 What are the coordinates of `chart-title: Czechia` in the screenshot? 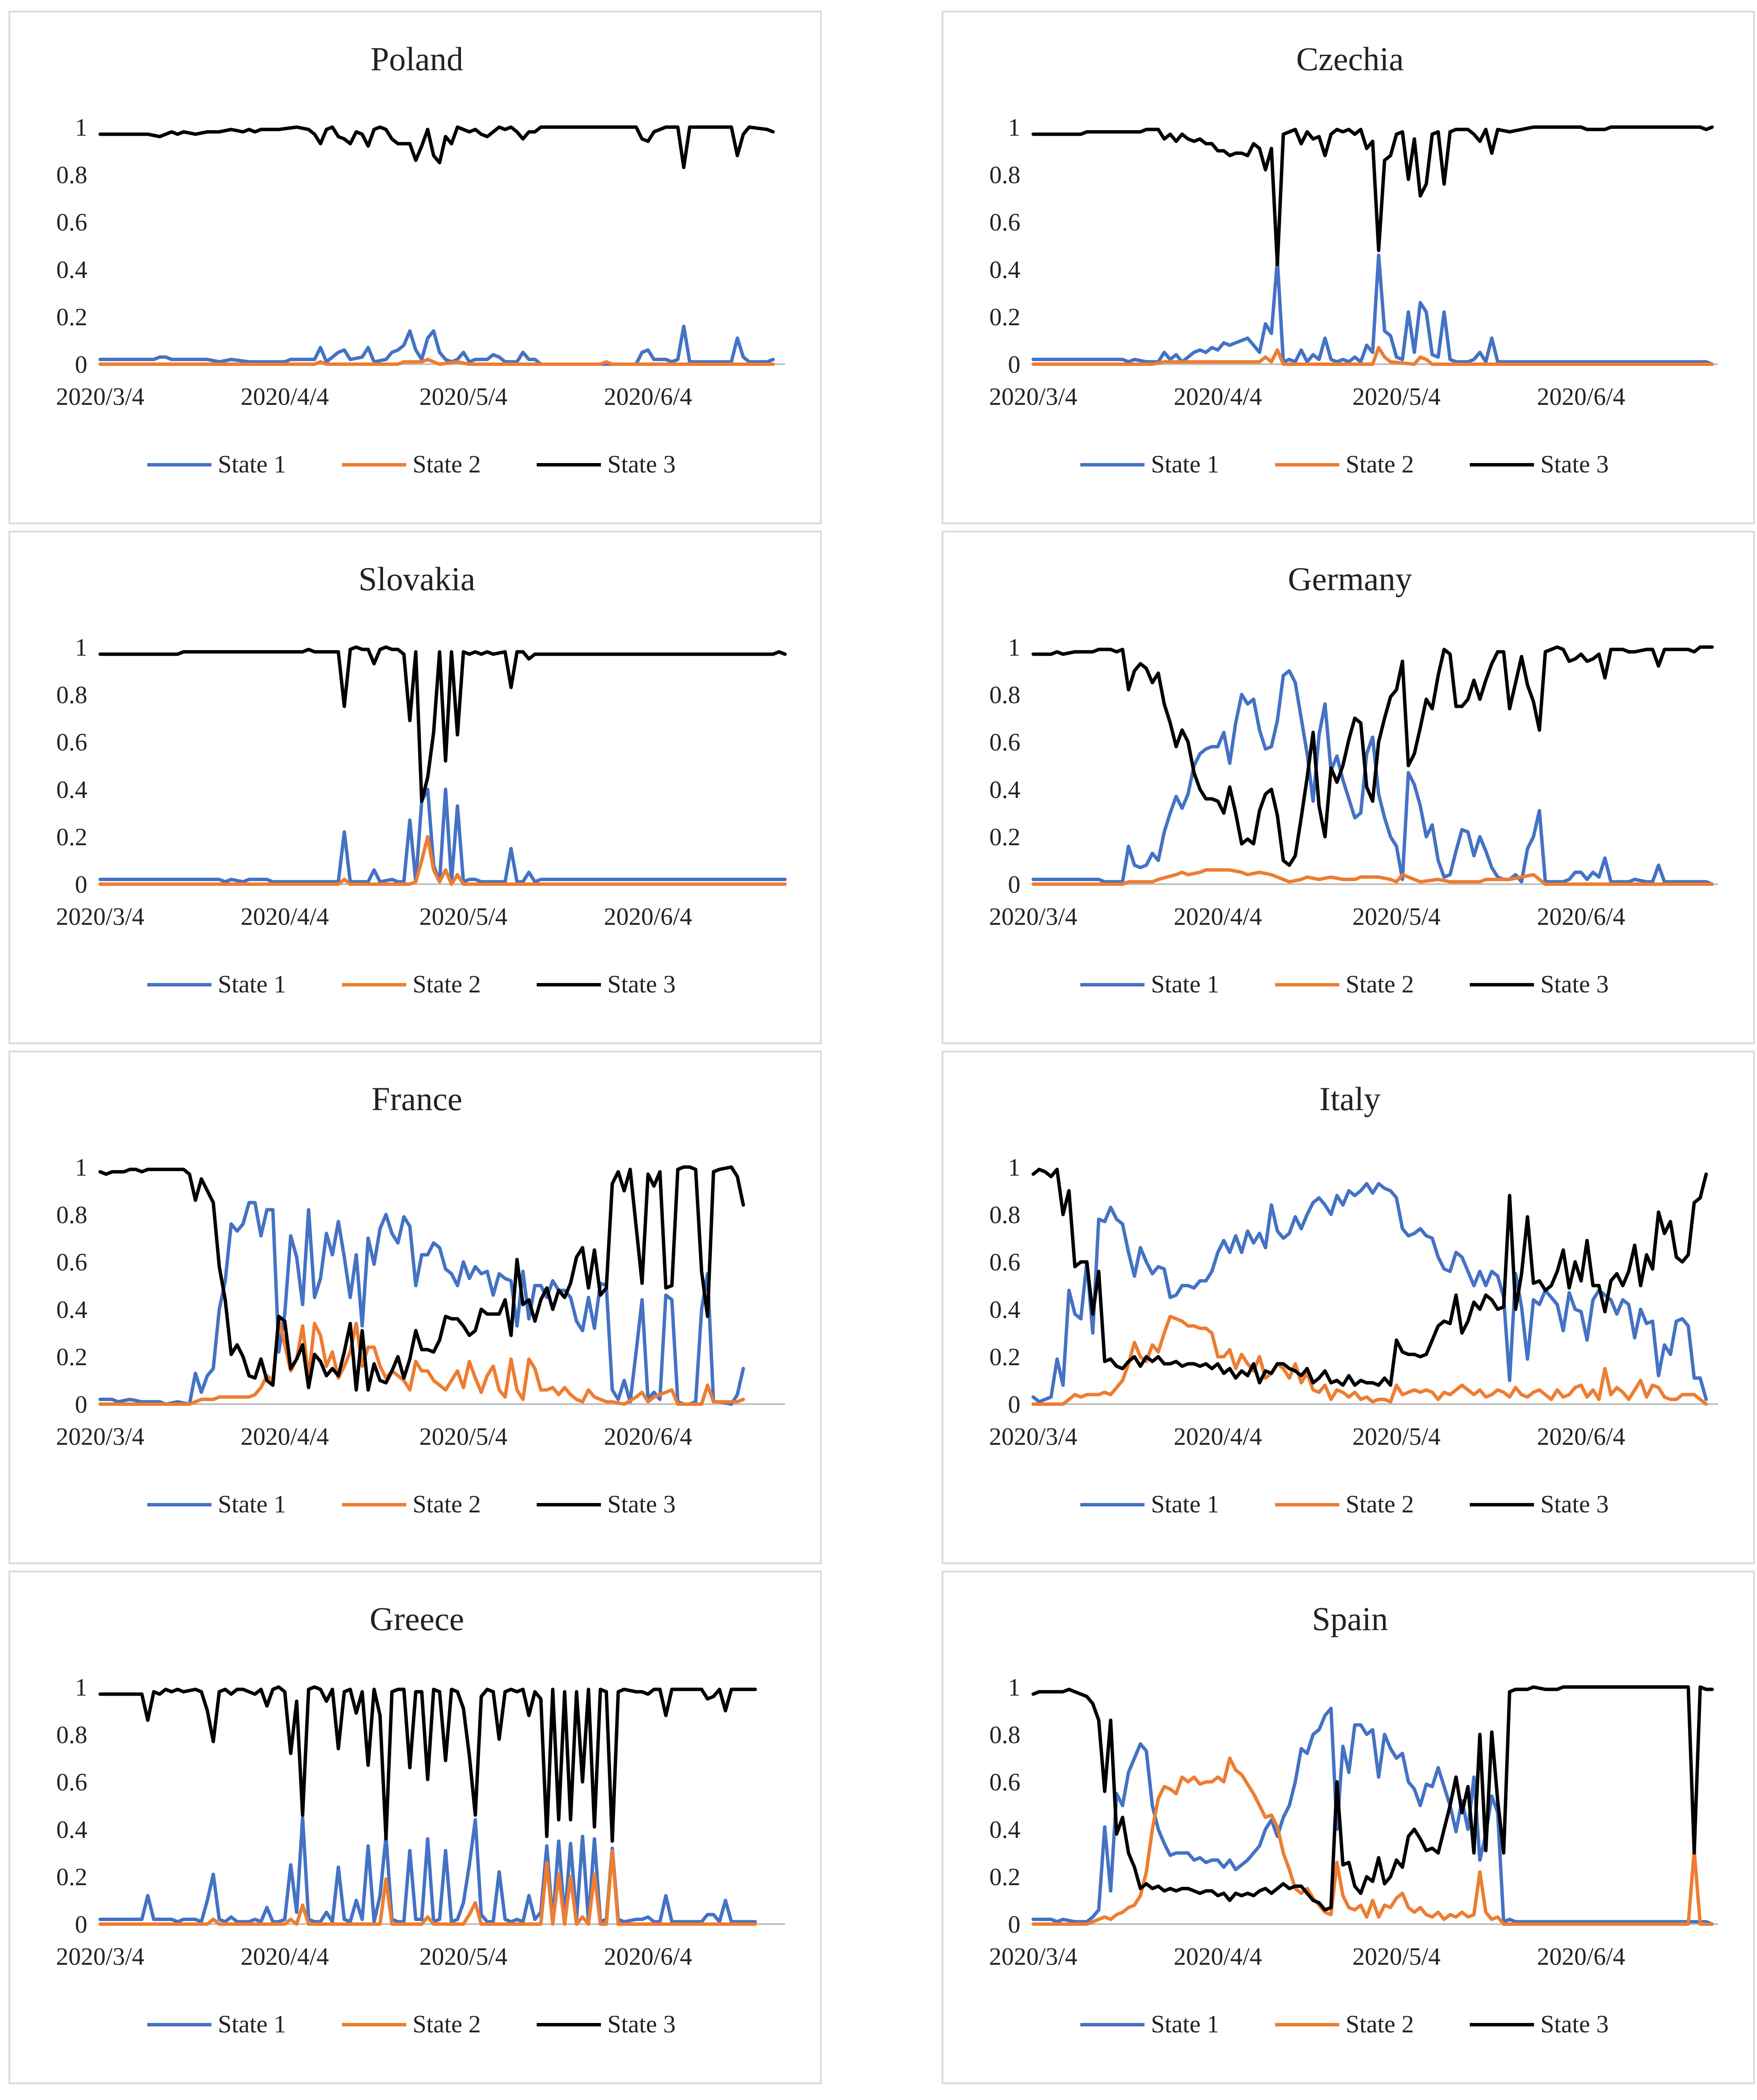 It's located at (1349, 58).